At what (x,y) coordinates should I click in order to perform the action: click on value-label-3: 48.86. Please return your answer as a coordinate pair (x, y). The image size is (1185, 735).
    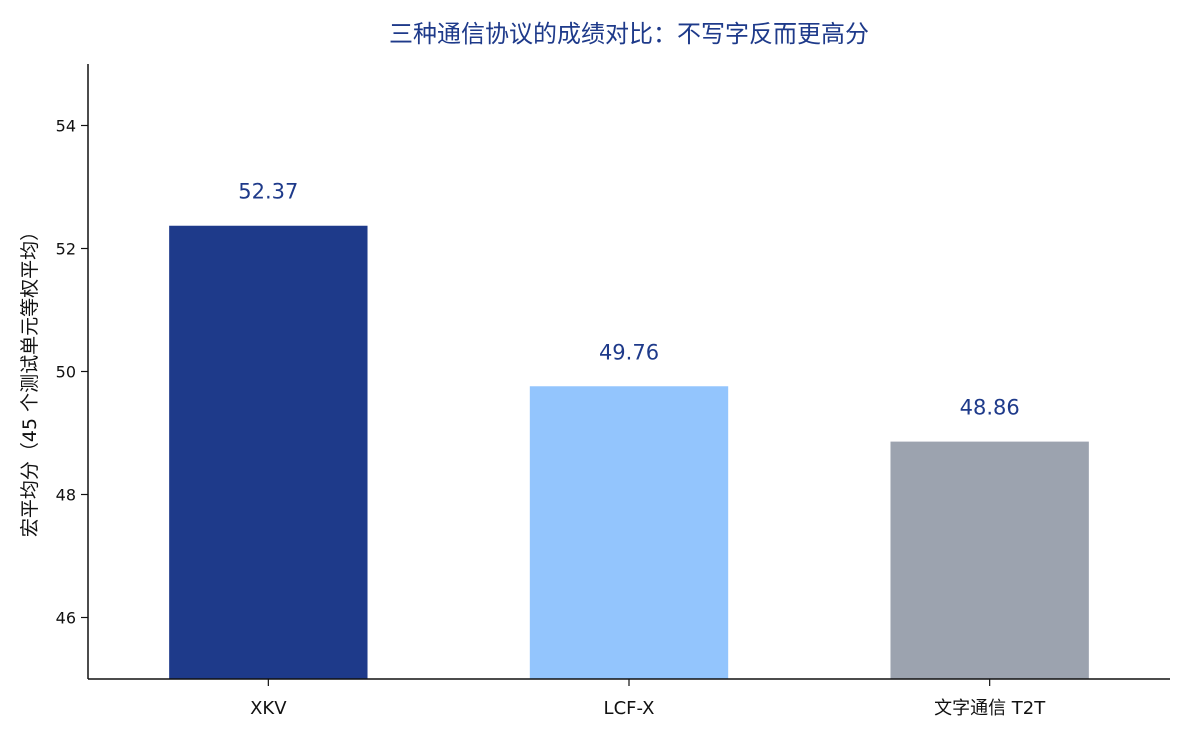
    Looking at the image, I should click on (990, 408).